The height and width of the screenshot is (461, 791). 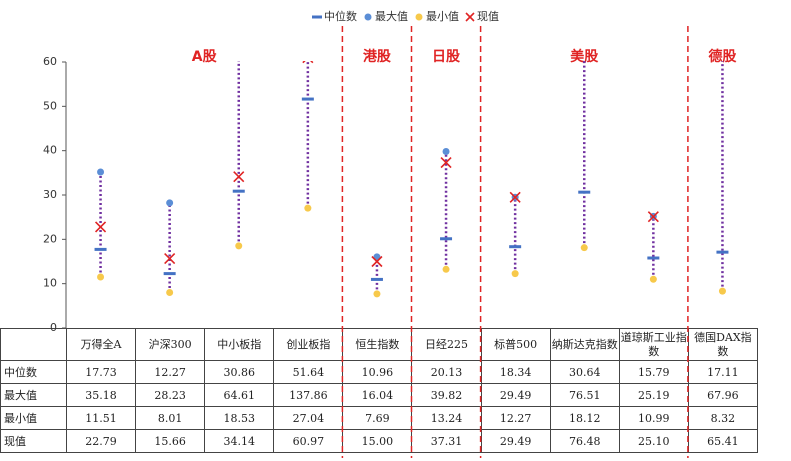 I want to click on table-cell: 15.00, so click(x=377, y=441).